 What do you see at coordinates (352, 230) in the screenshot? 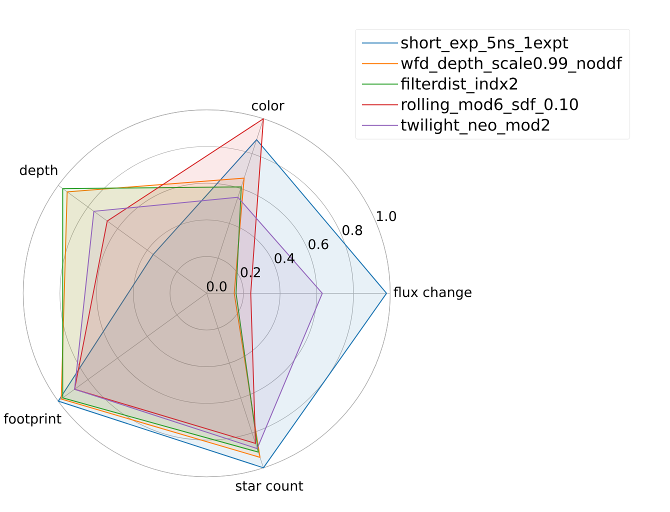
I see `y-tick-label: 0.8` at bounding box center [352, 230].